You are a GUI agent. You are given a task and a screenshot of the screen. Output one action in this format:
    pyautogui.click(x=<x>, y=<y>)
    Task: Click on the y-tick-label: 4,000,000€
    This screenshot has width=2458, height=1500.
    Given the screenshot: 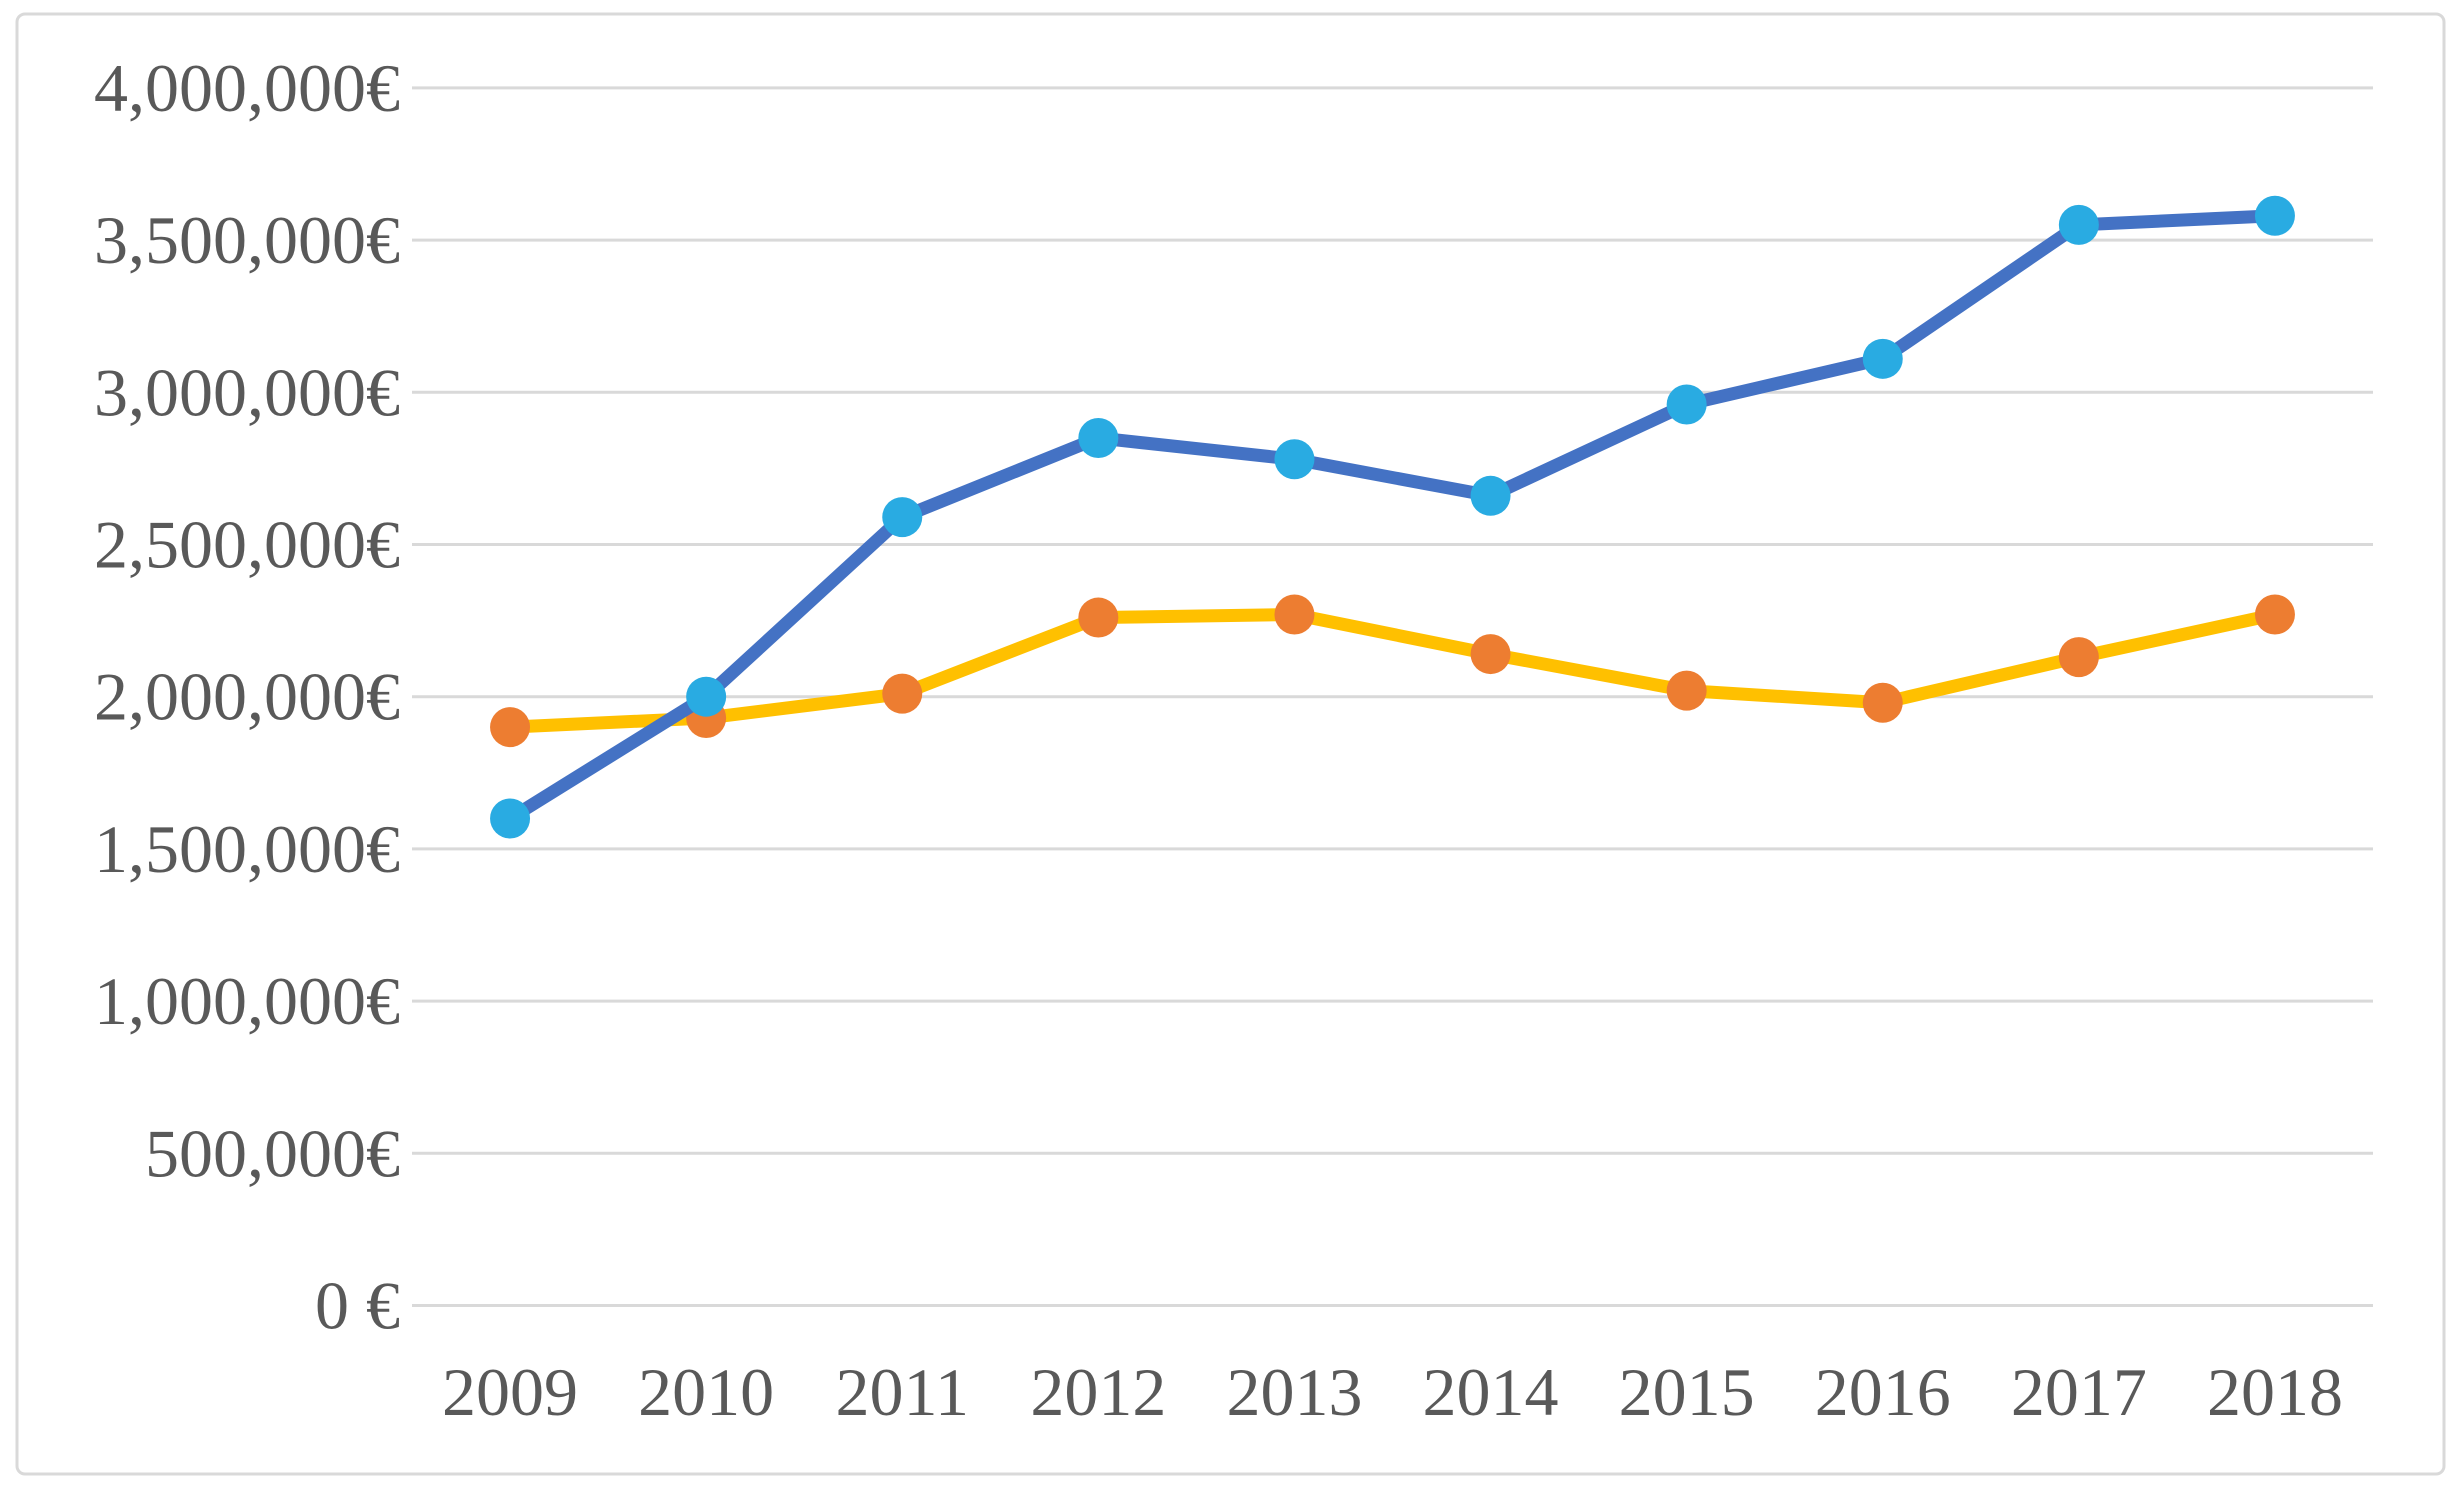 What is the action you would take?
    pyautogui.click(x=247, y=88)
    